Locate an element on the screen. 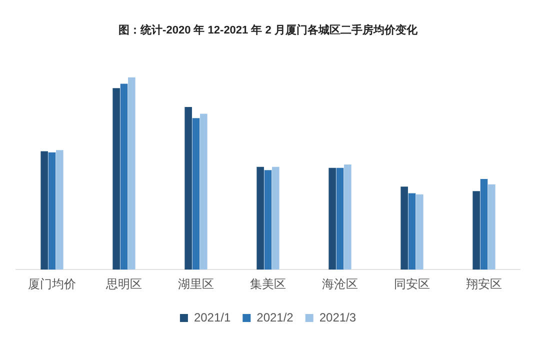  legend-label: 2021/2 is located at coordinates (275, 317).